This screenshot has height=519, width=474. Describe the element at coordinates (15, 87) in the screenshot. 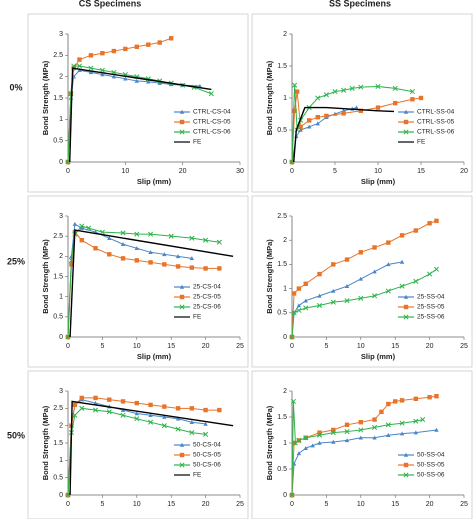

I see `row-label: 0%` at that location.